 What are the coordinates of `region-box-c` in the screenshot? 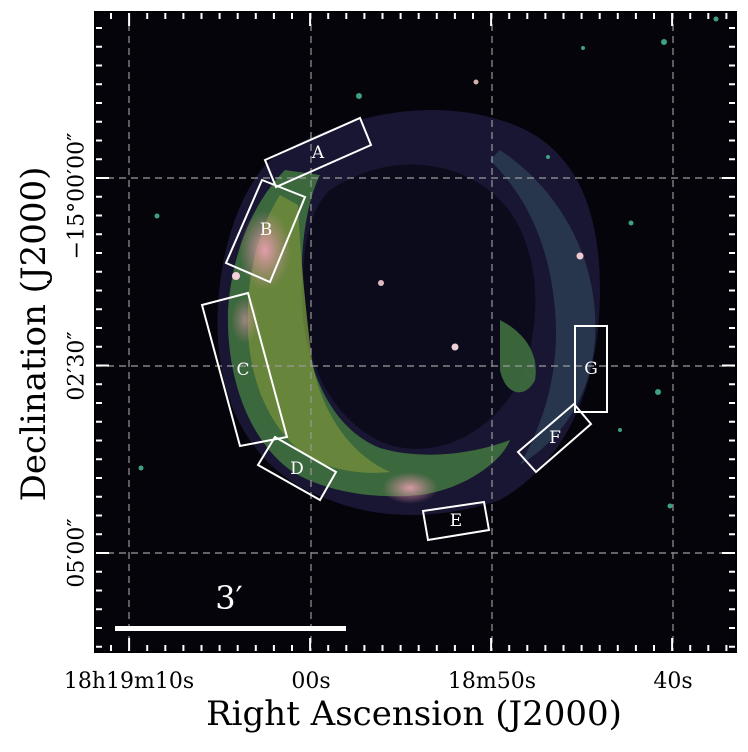 It's located at (244, 369).